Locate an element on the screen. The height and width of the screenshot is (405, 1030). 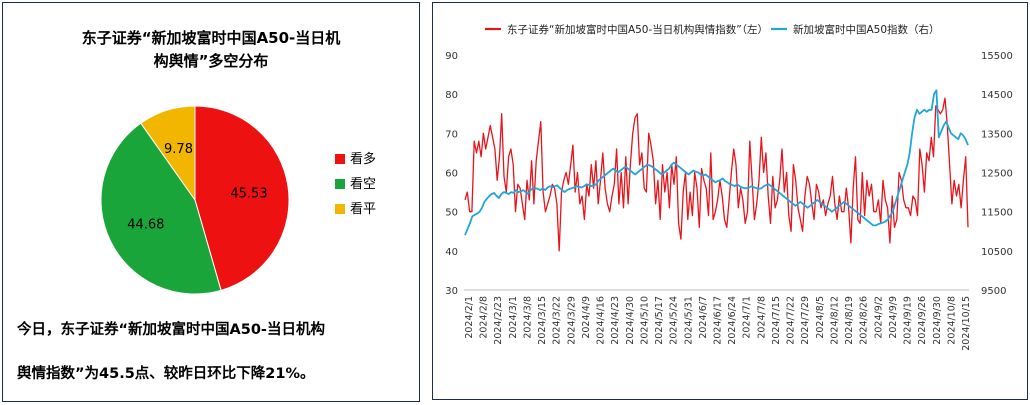
x-tick-label: 2024/4/16 is located at coordinates (601, 320).